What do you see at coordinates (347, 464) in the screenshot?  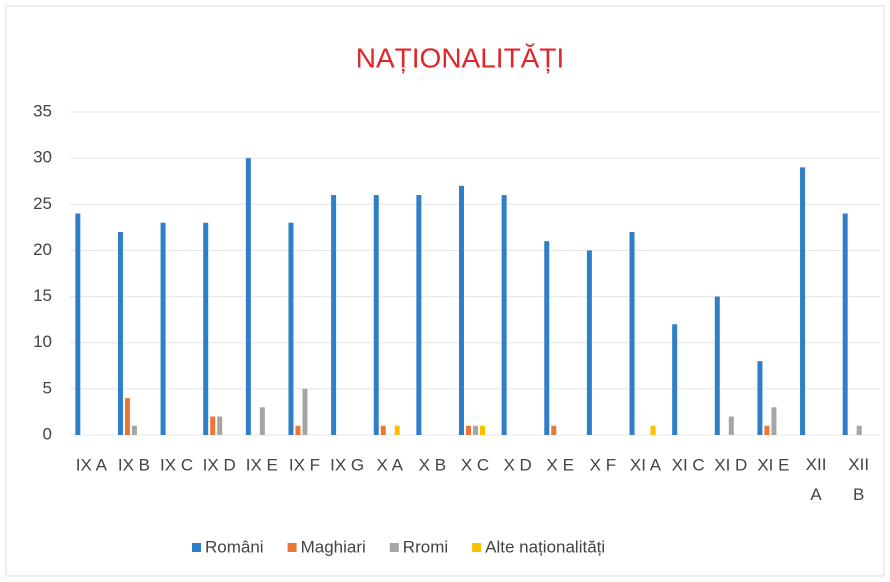 I see `x-tick-label: IX G` at bounding box center [347, 464].